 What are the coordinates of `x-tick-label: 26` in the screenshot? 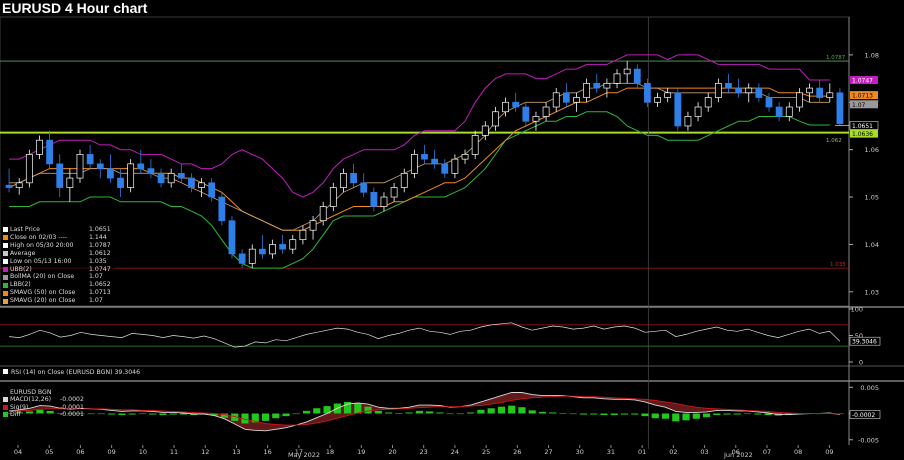 It's located at (517, 452).